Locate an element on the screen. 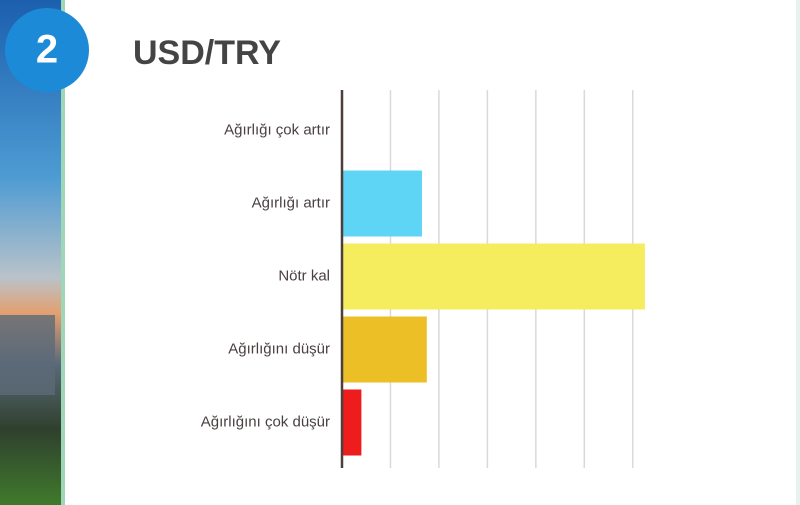  category-label: Nötr kal is located at coordinates (304, 275).